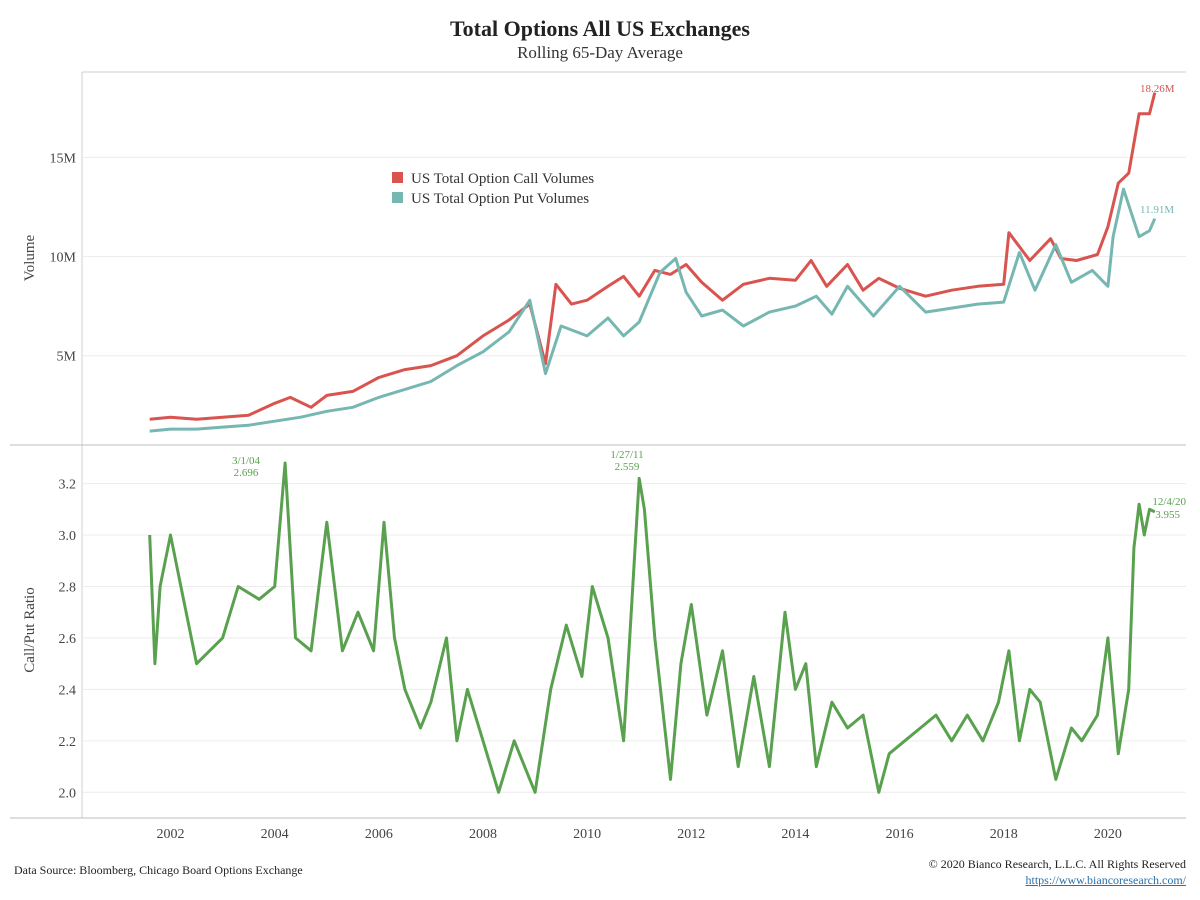  I want to click on year-tick-label: 2006, so click(379, 834).